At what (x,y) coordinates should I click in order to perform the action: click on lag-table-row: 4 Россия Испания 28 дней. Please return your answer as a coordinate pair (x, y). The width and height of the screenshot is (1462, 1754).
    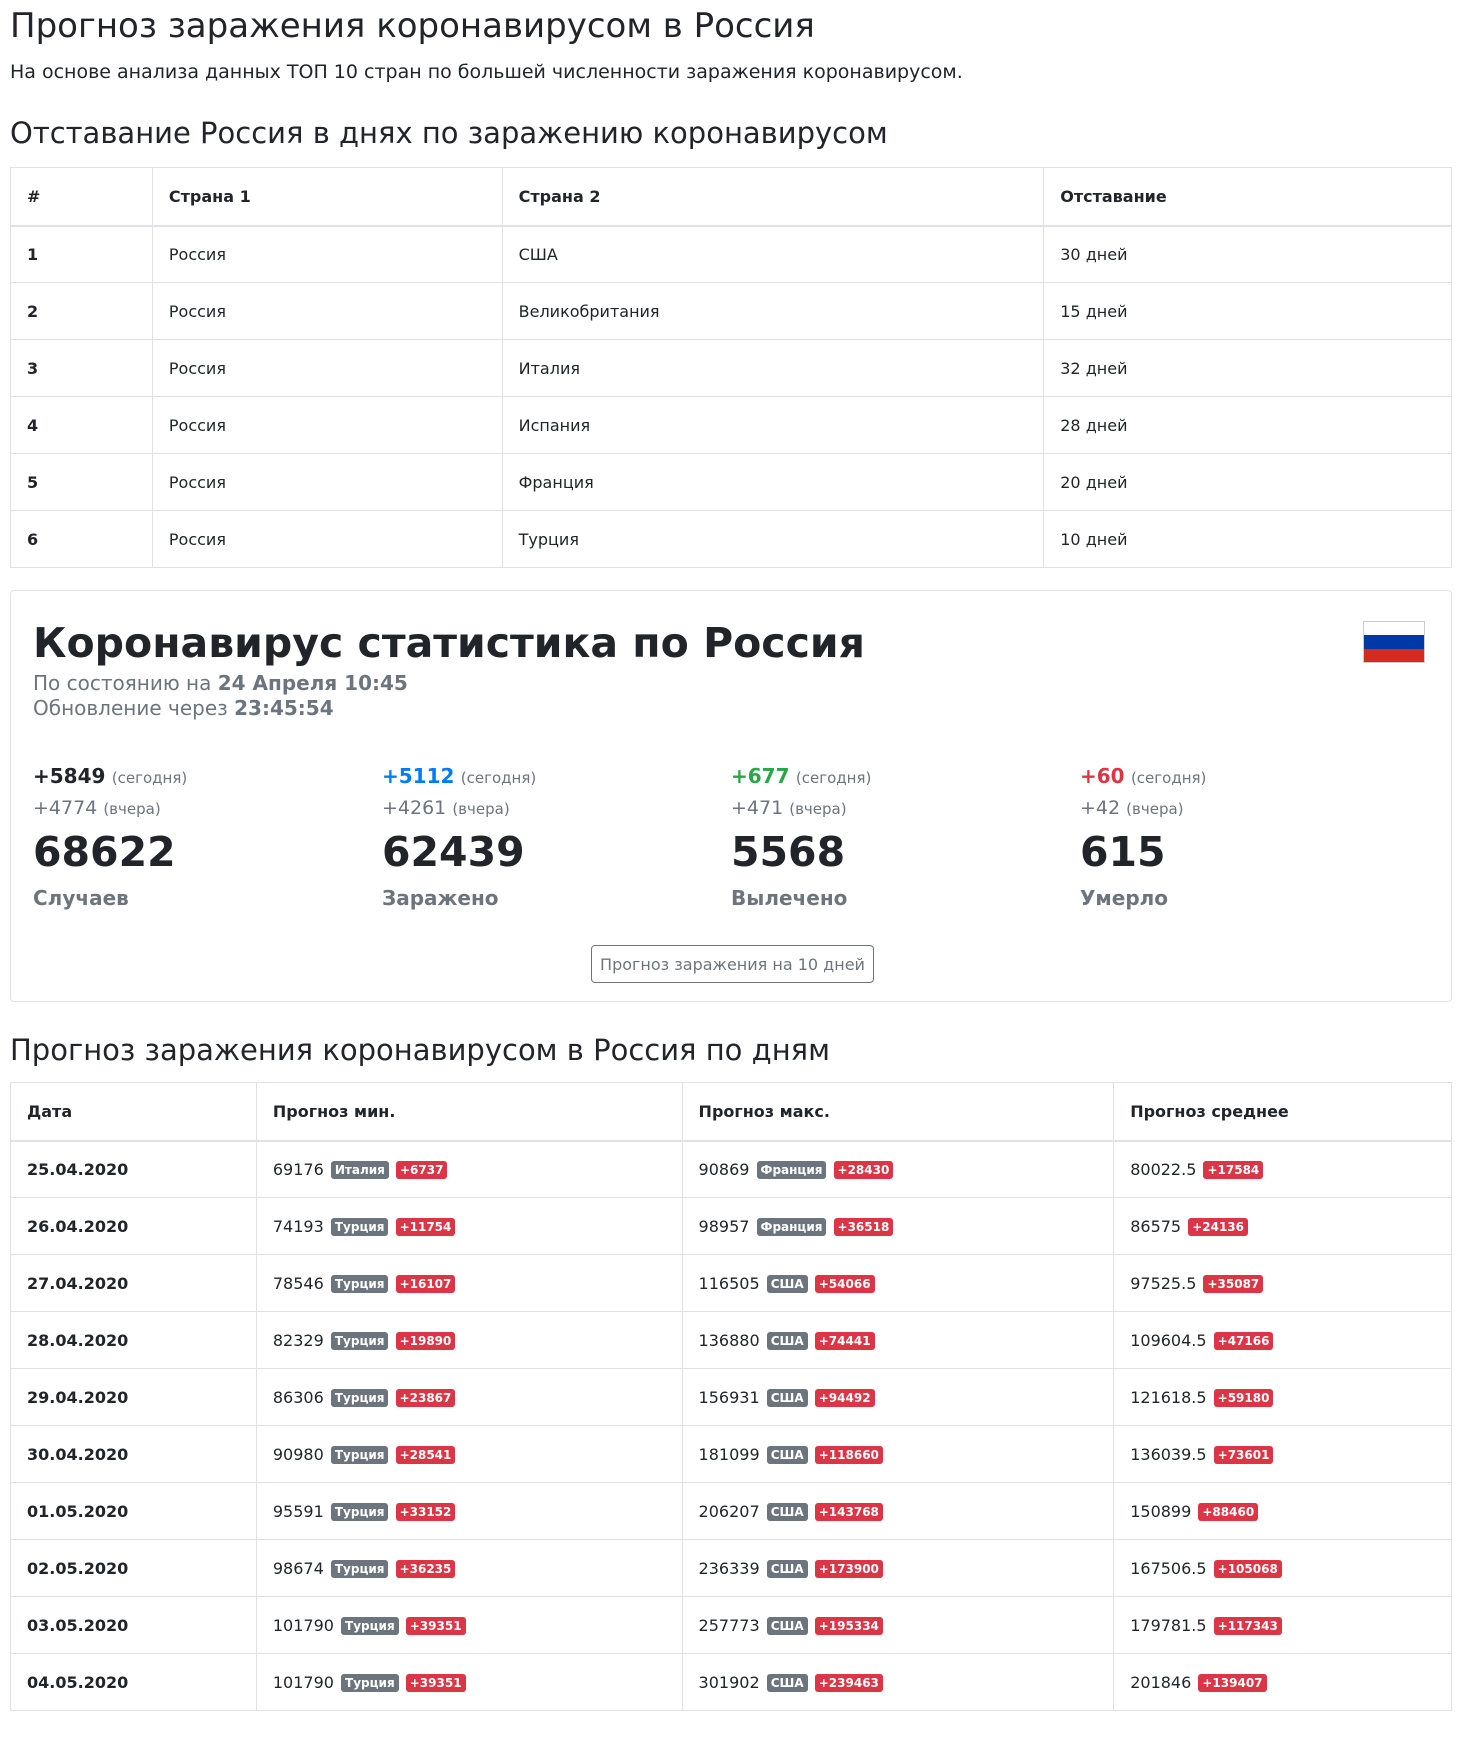
    Looking at the image, I should click on (731, 425).